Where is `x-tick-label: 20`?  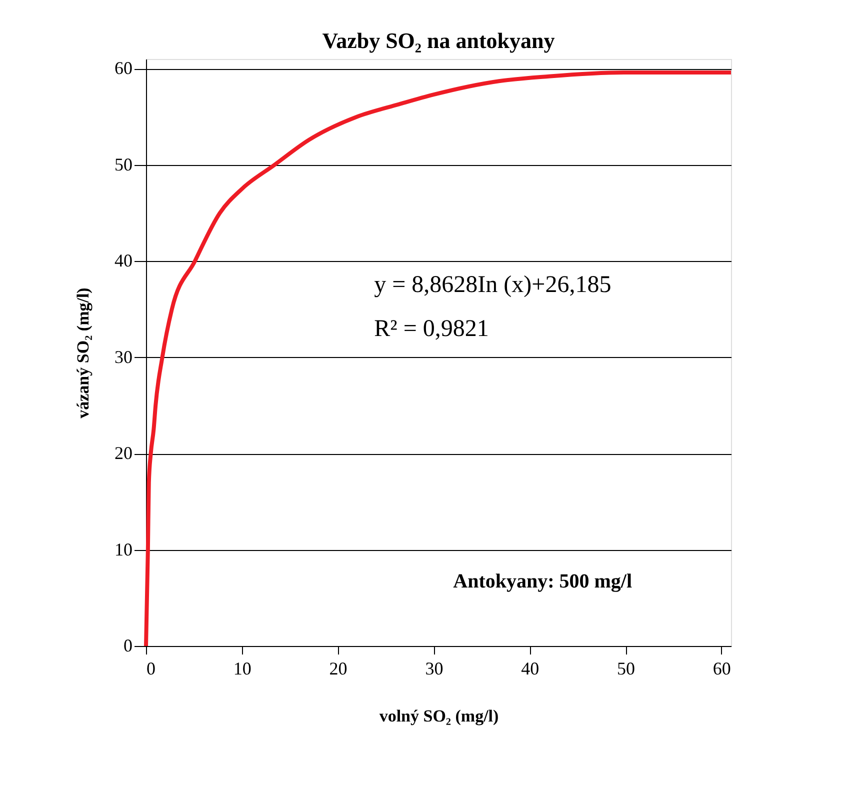
x-tick-label: 20 is located at coordinates (338, 668).